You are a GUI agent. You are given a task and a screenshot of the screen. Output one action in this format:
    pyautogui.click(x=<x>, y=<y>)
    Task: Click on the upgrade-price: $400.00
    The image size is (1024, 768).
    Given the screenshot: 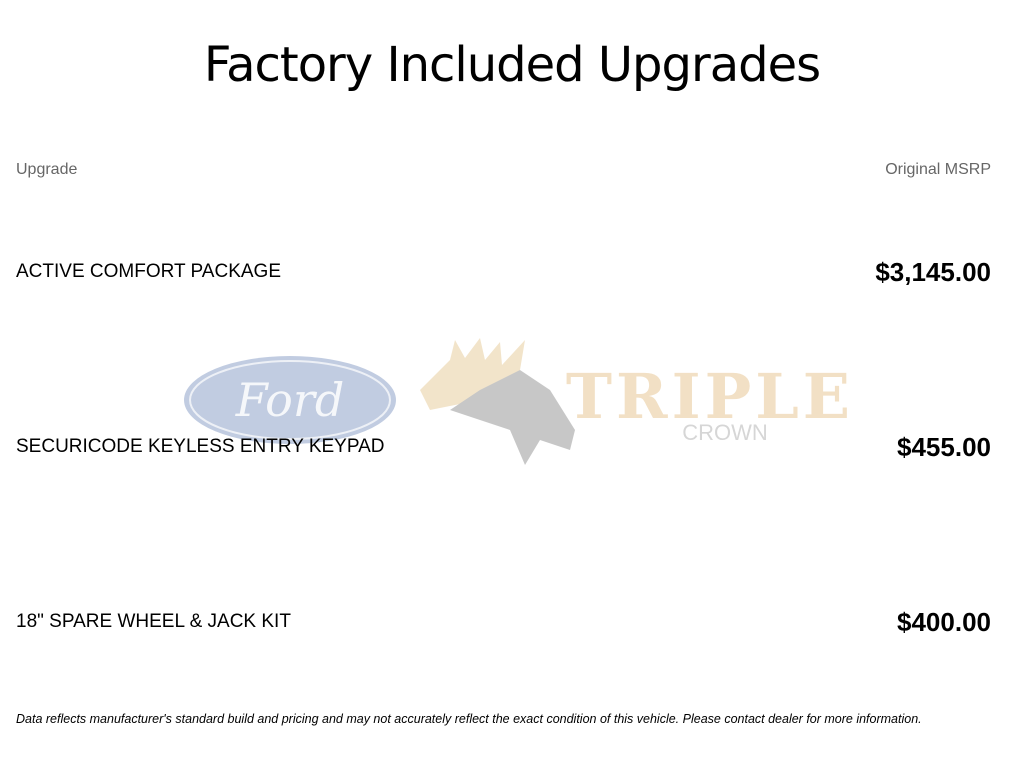 What is the action you would take?
    pyautogui.click(x=944, y=621)
    